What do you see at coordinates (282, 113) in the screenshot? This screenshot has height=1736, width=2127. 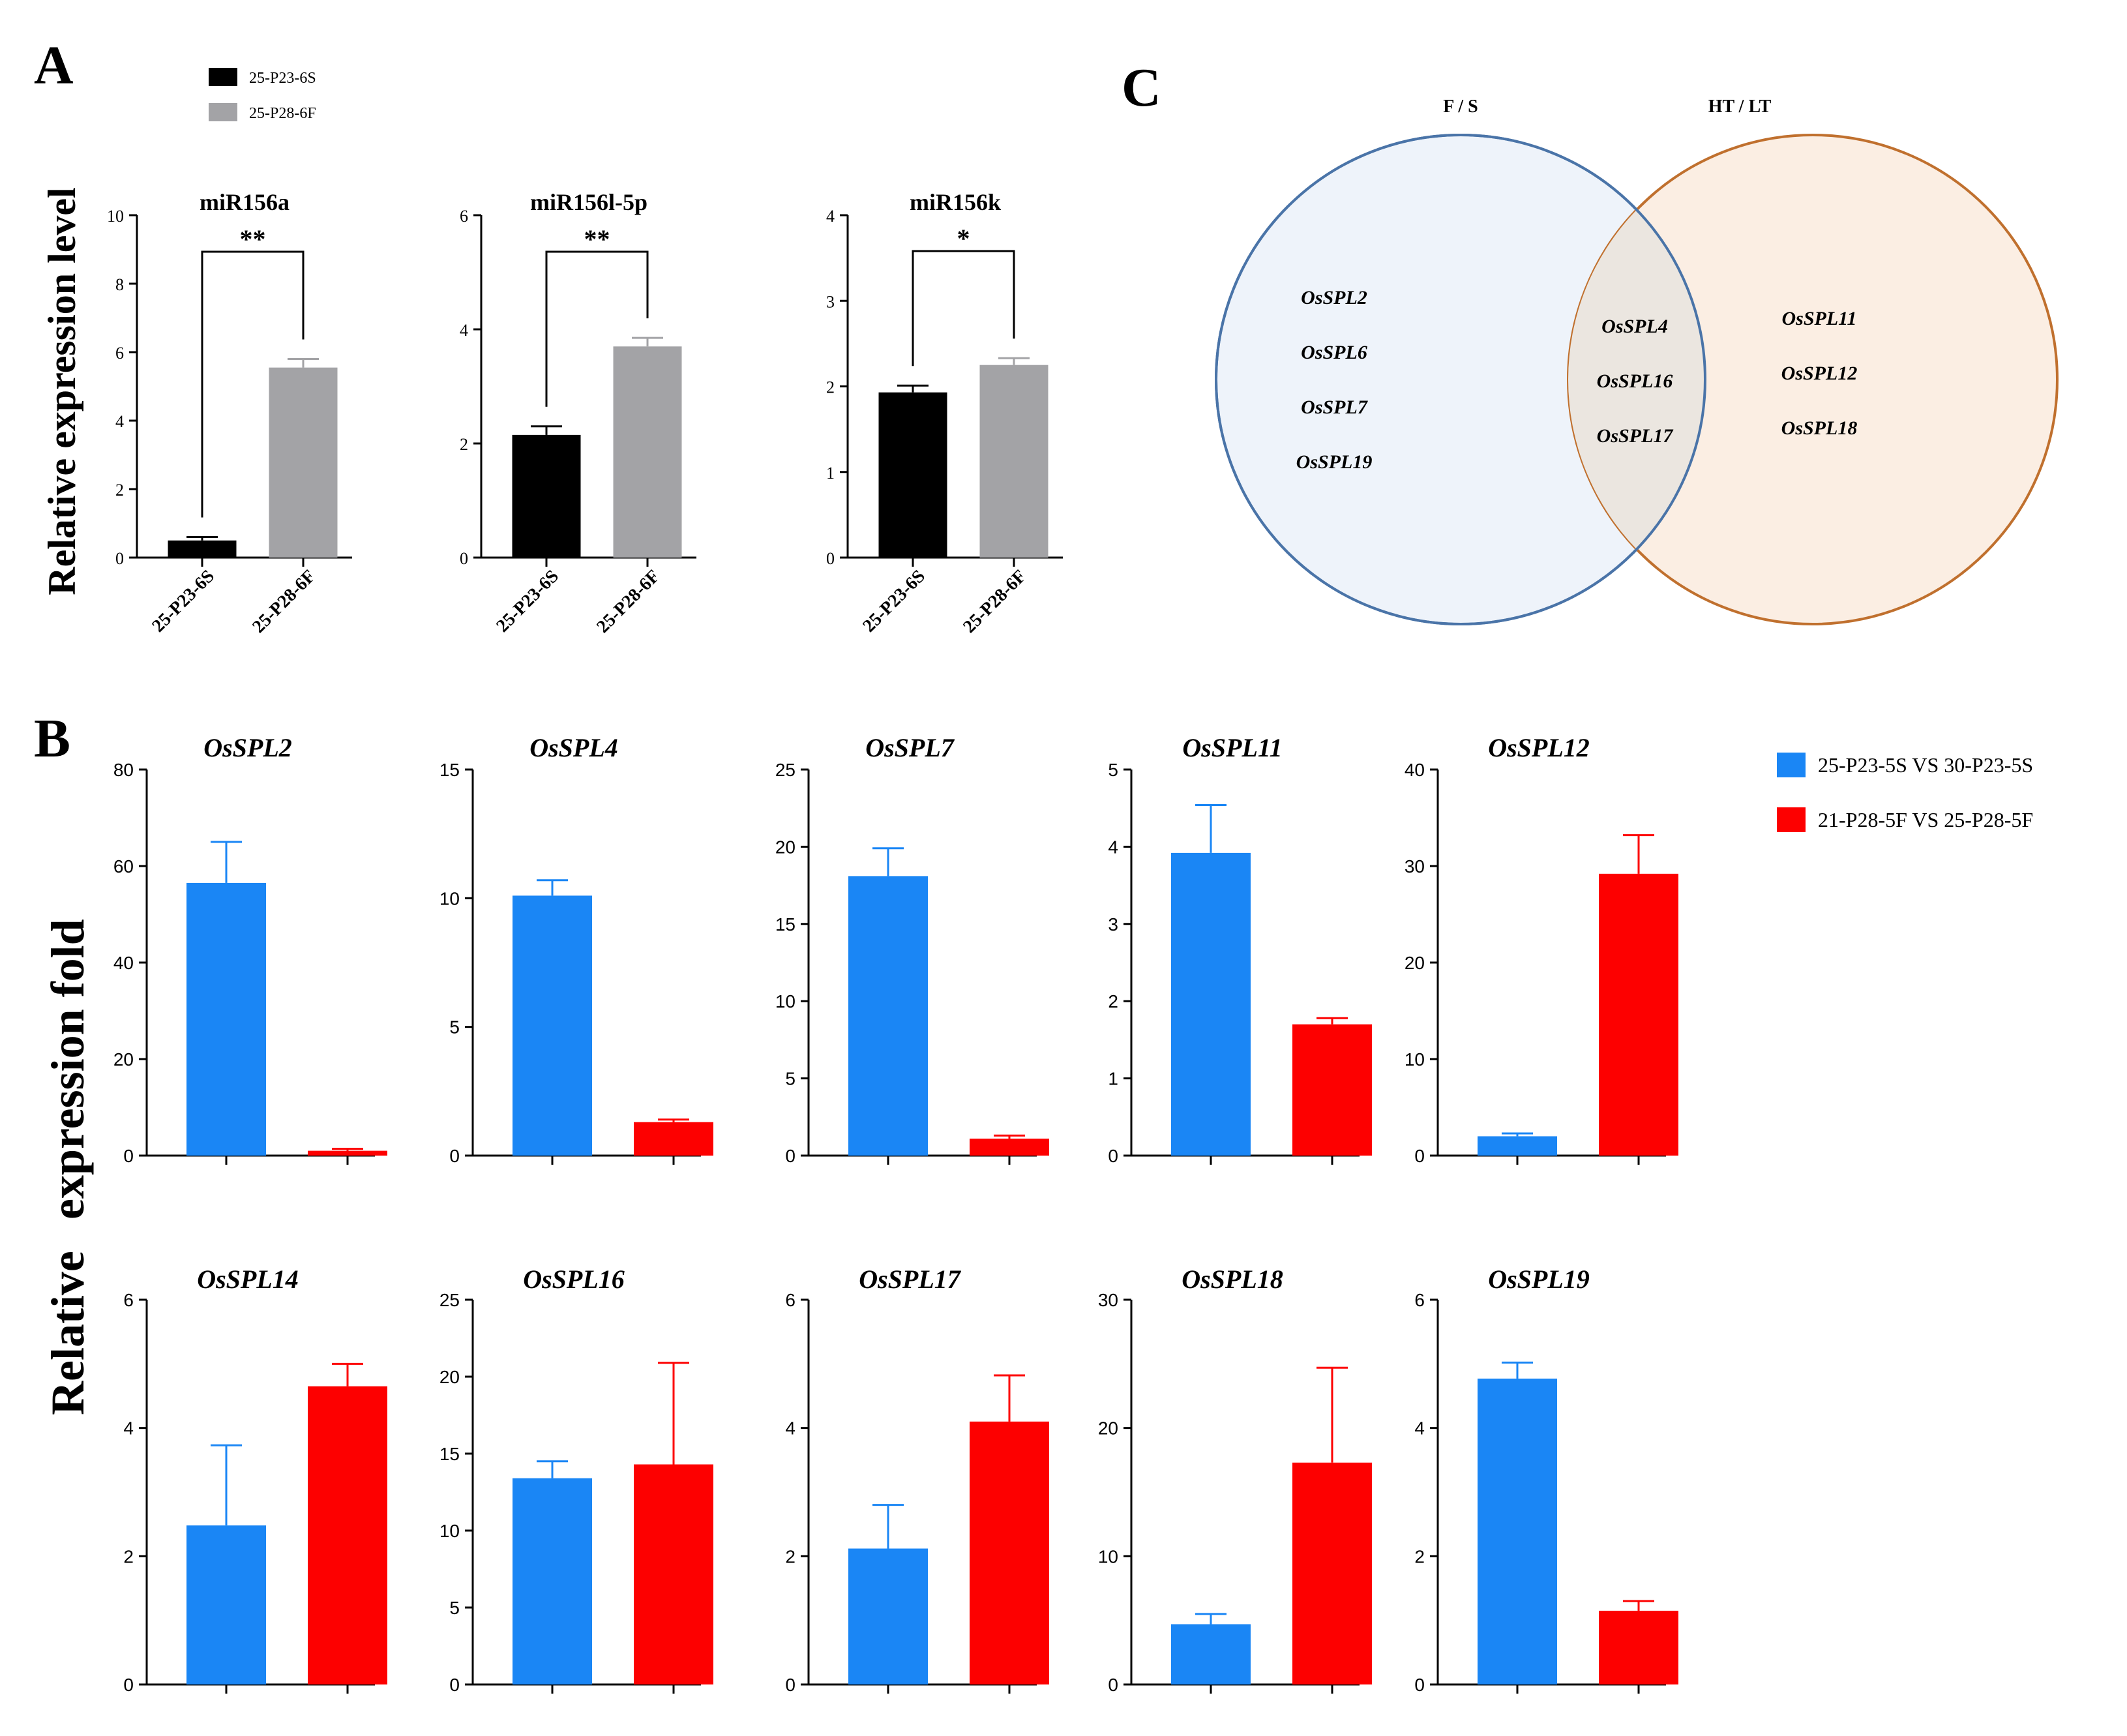 I see `legend-label-f: 25-P28-6F` at bounding box center [282, 113].